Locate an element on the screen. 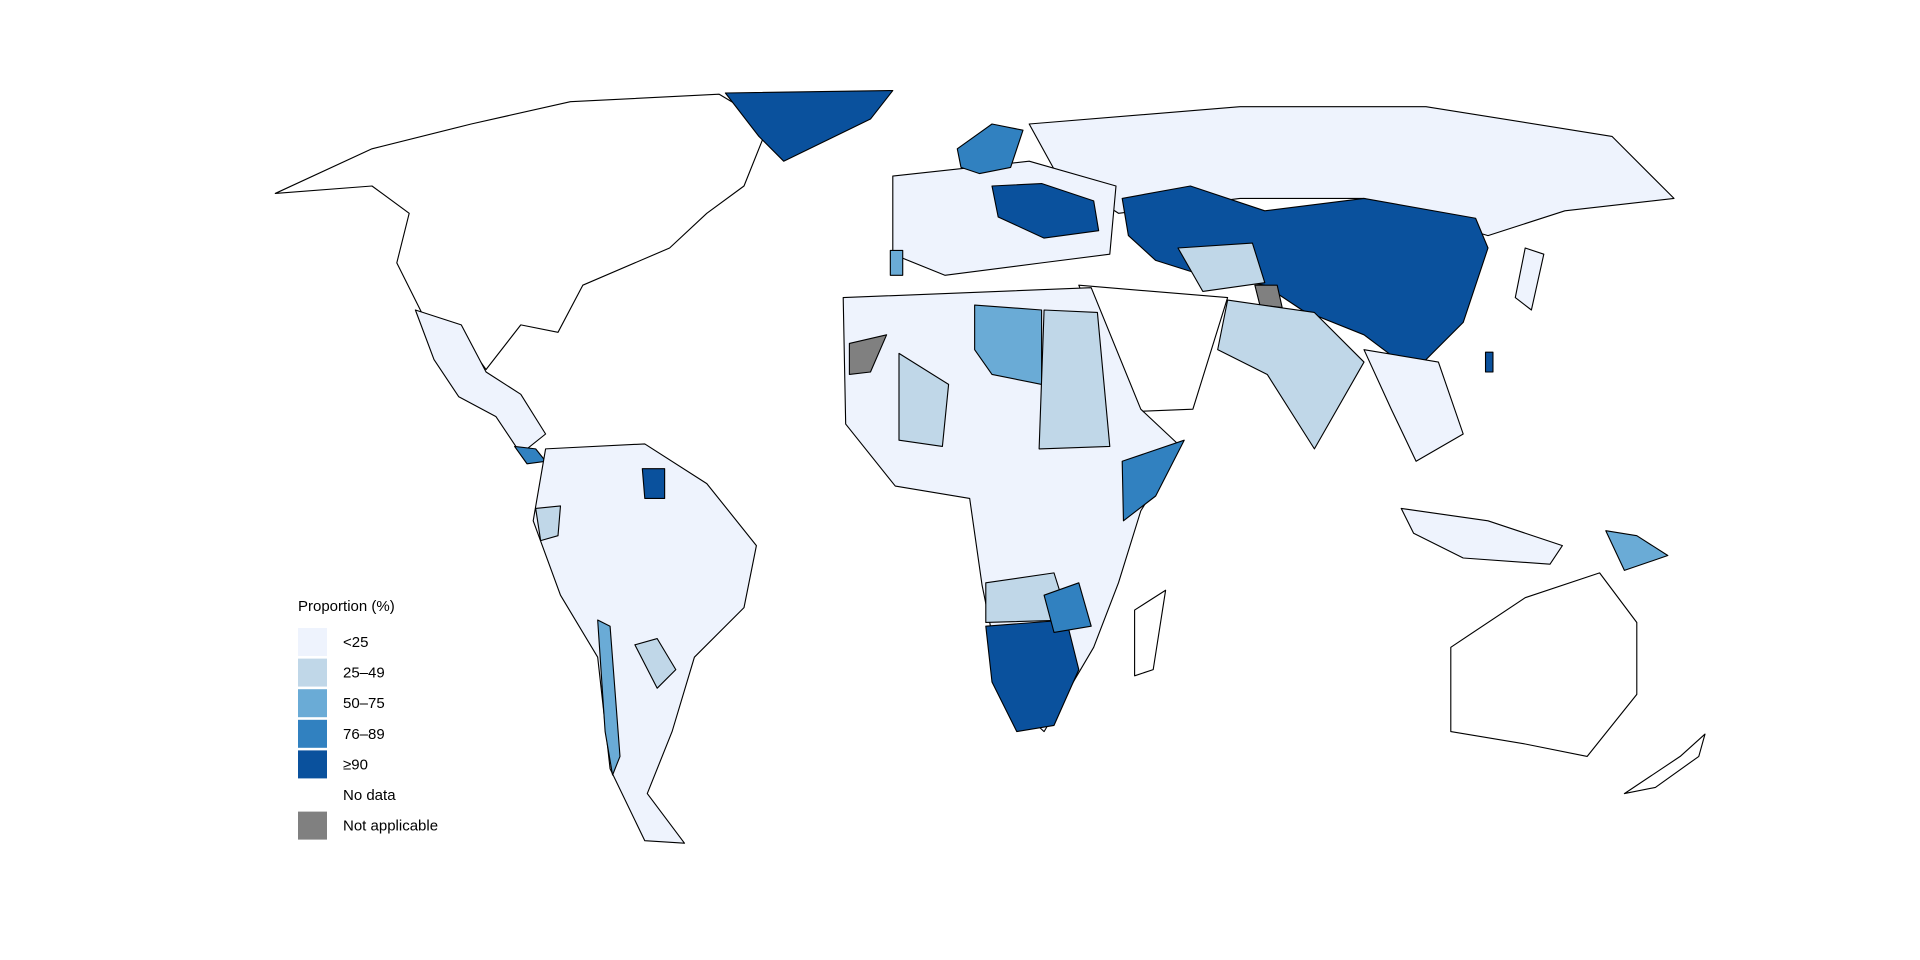 This screenshot has height=960, width=1920. ukraine-belarus is located at coordinates (1045, 210).